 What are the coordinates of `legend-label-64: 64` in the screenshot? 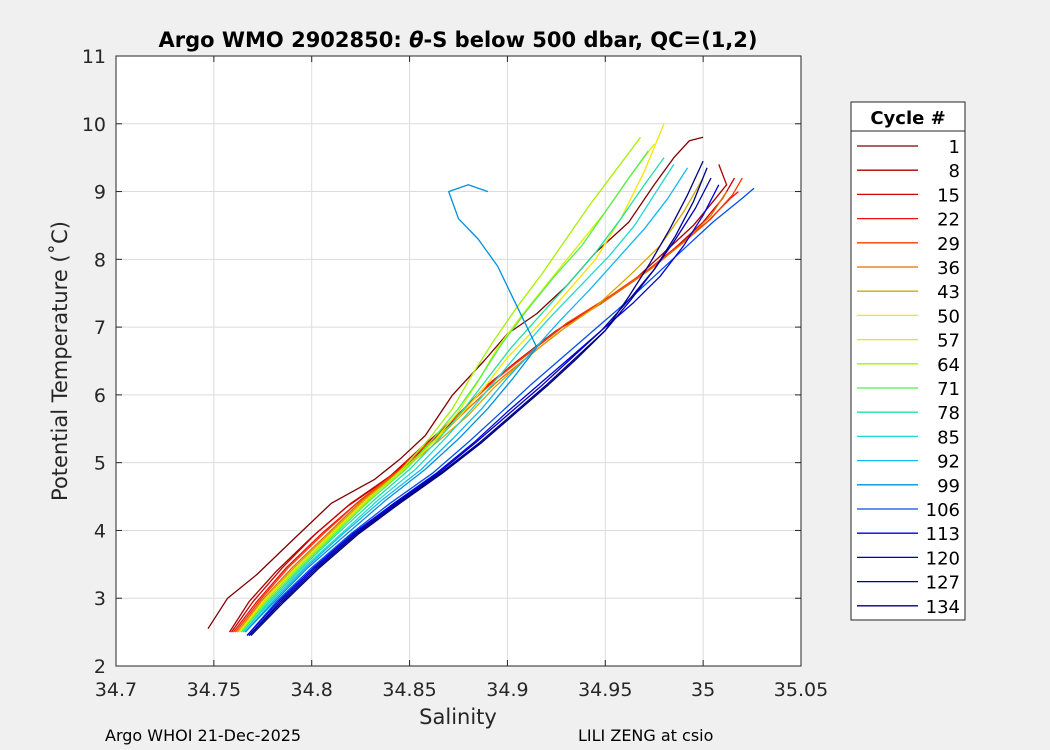 It's located at (948, 365).